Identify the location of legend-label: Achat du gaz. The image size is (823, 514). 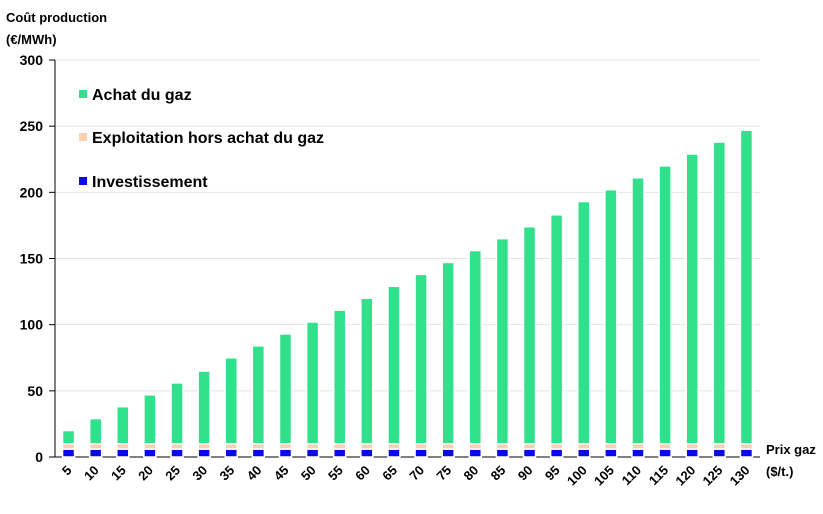
(142, 95).